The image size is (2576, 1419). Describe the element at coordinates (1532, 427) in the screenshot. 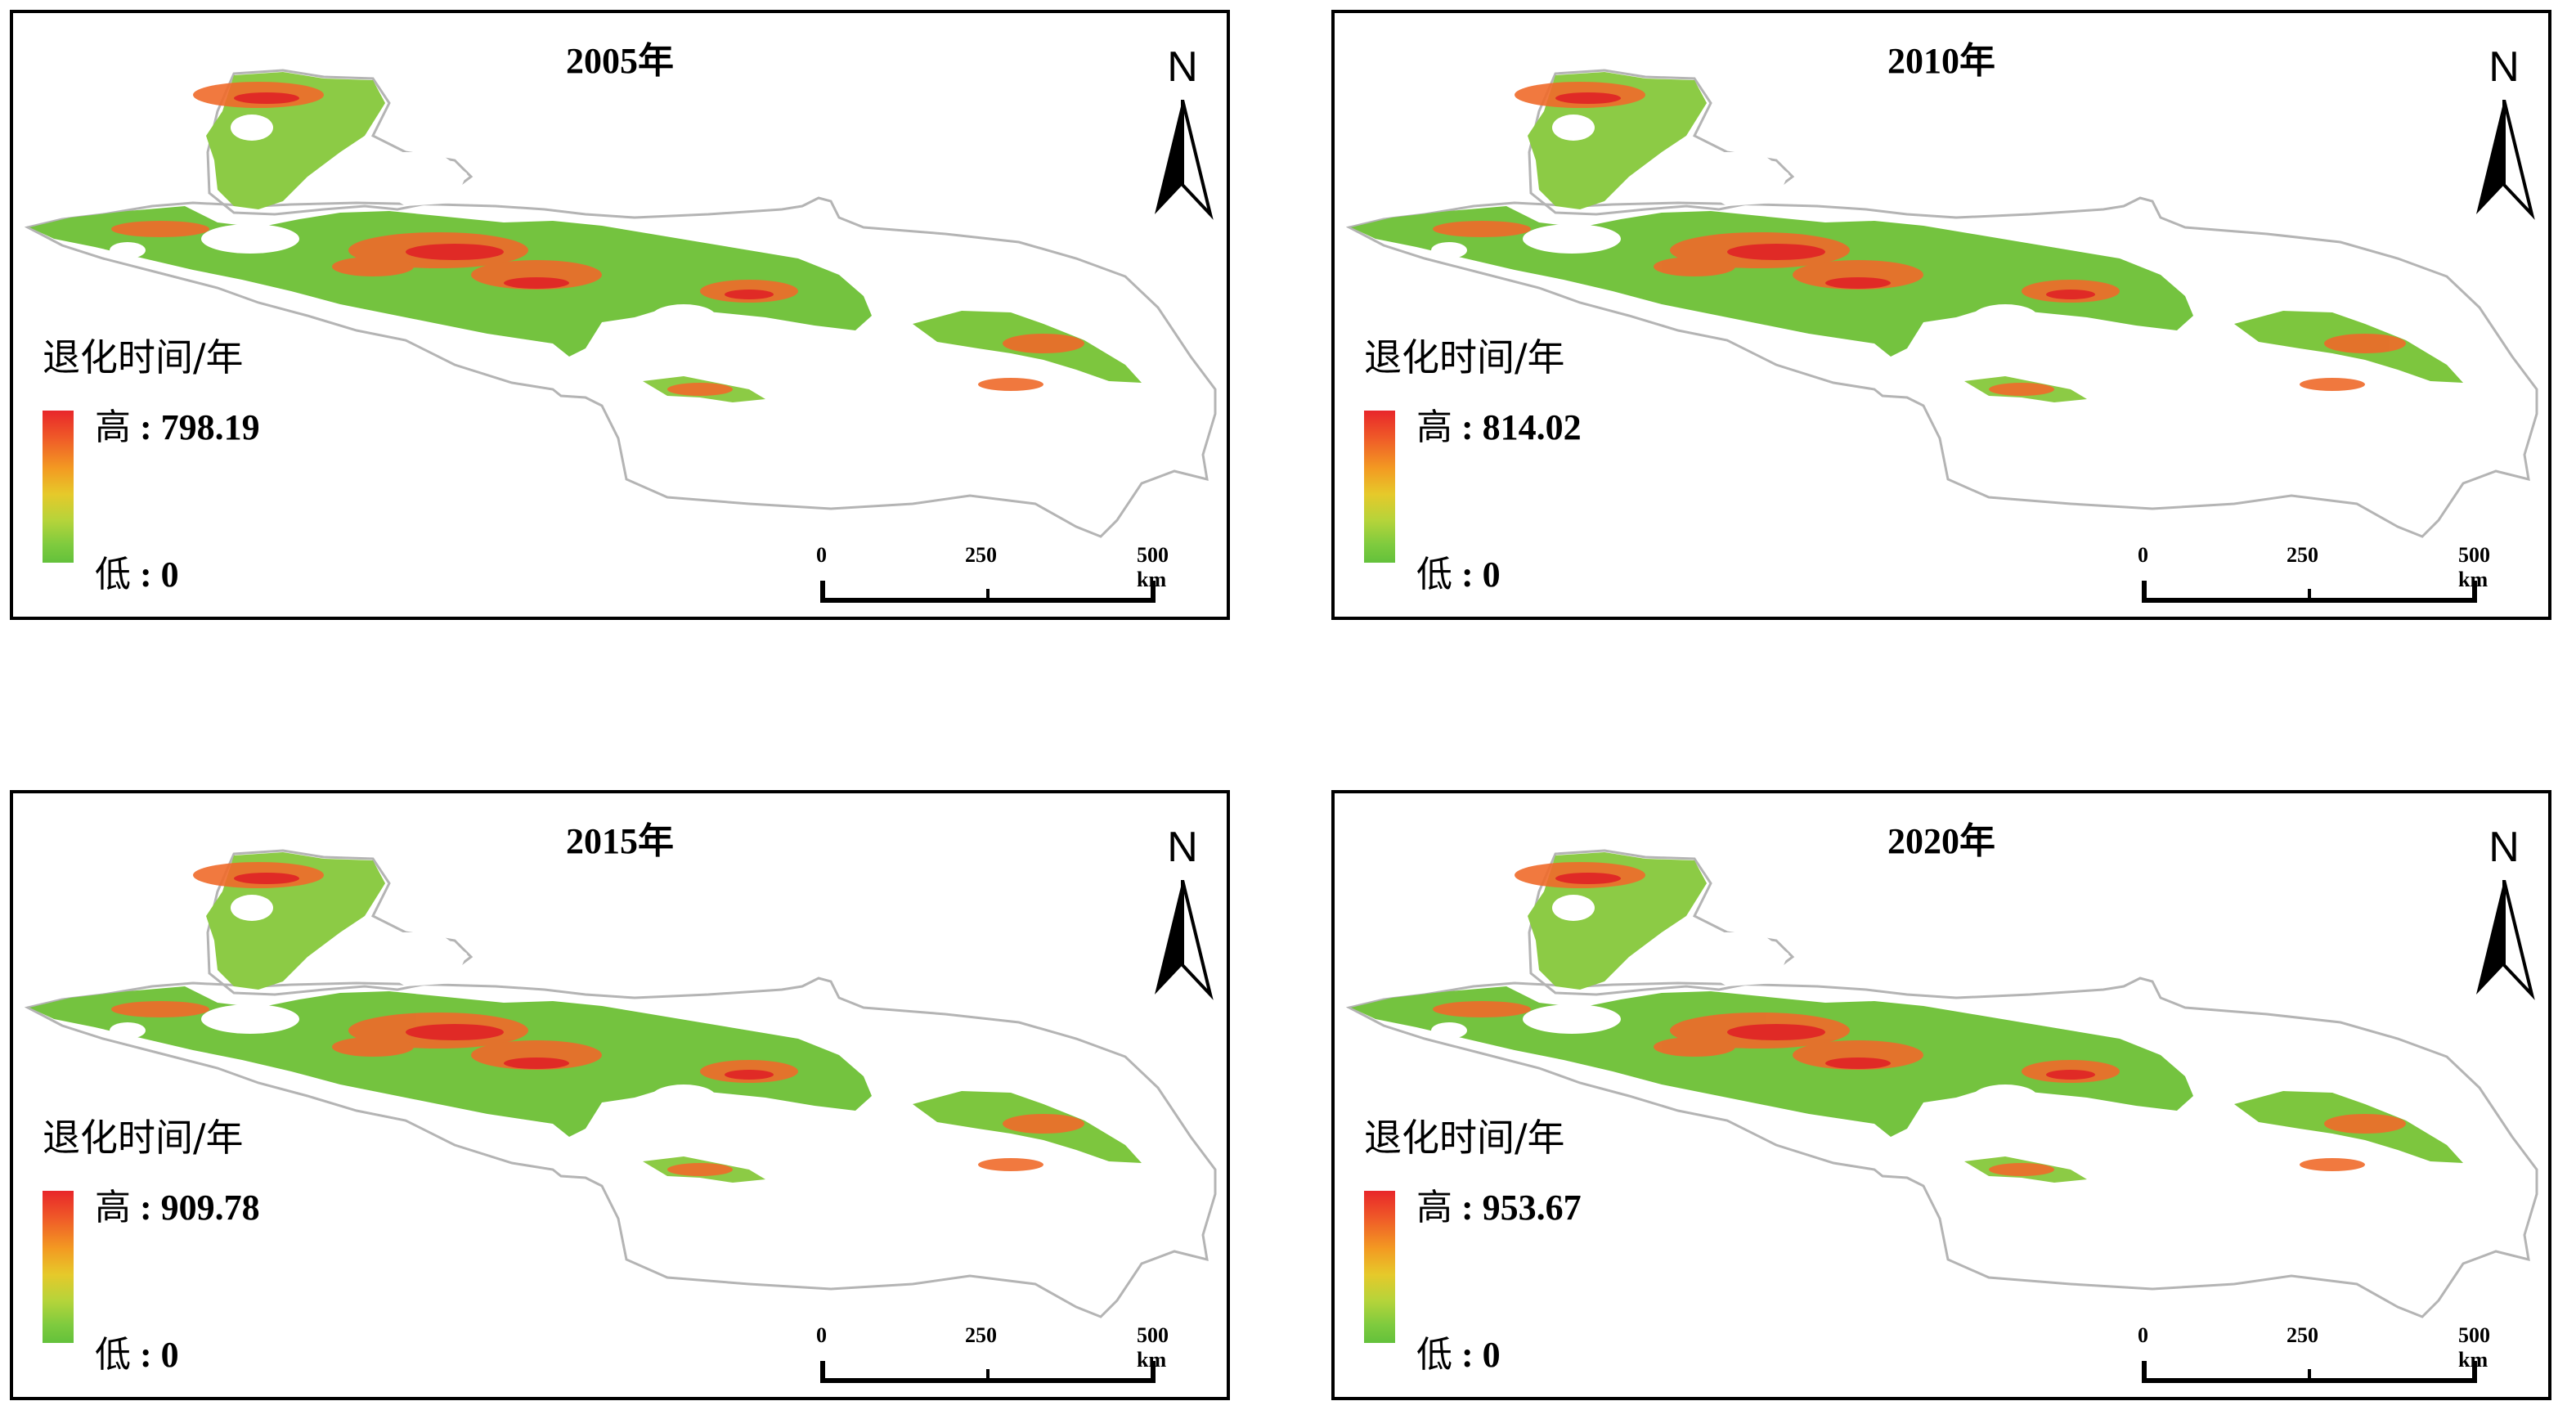

I see `legend-high-value: 814.02` at that location.